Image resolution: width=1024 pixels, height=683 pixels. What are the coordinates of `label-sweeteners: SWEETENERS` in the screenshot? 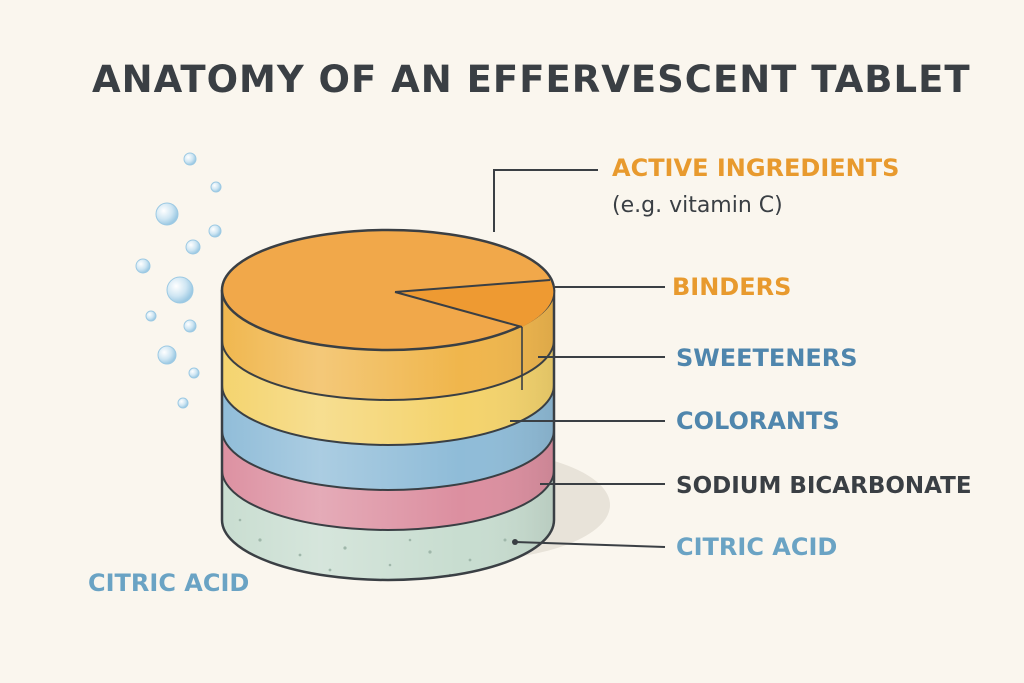 It's located at (767, 358).